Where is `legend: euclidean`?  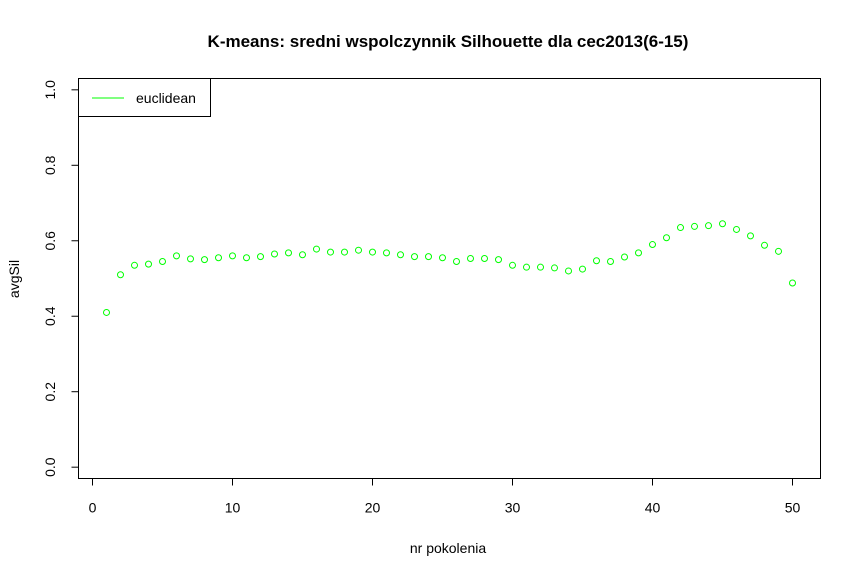
legend: euclidean is located at coordinates (144, 97).